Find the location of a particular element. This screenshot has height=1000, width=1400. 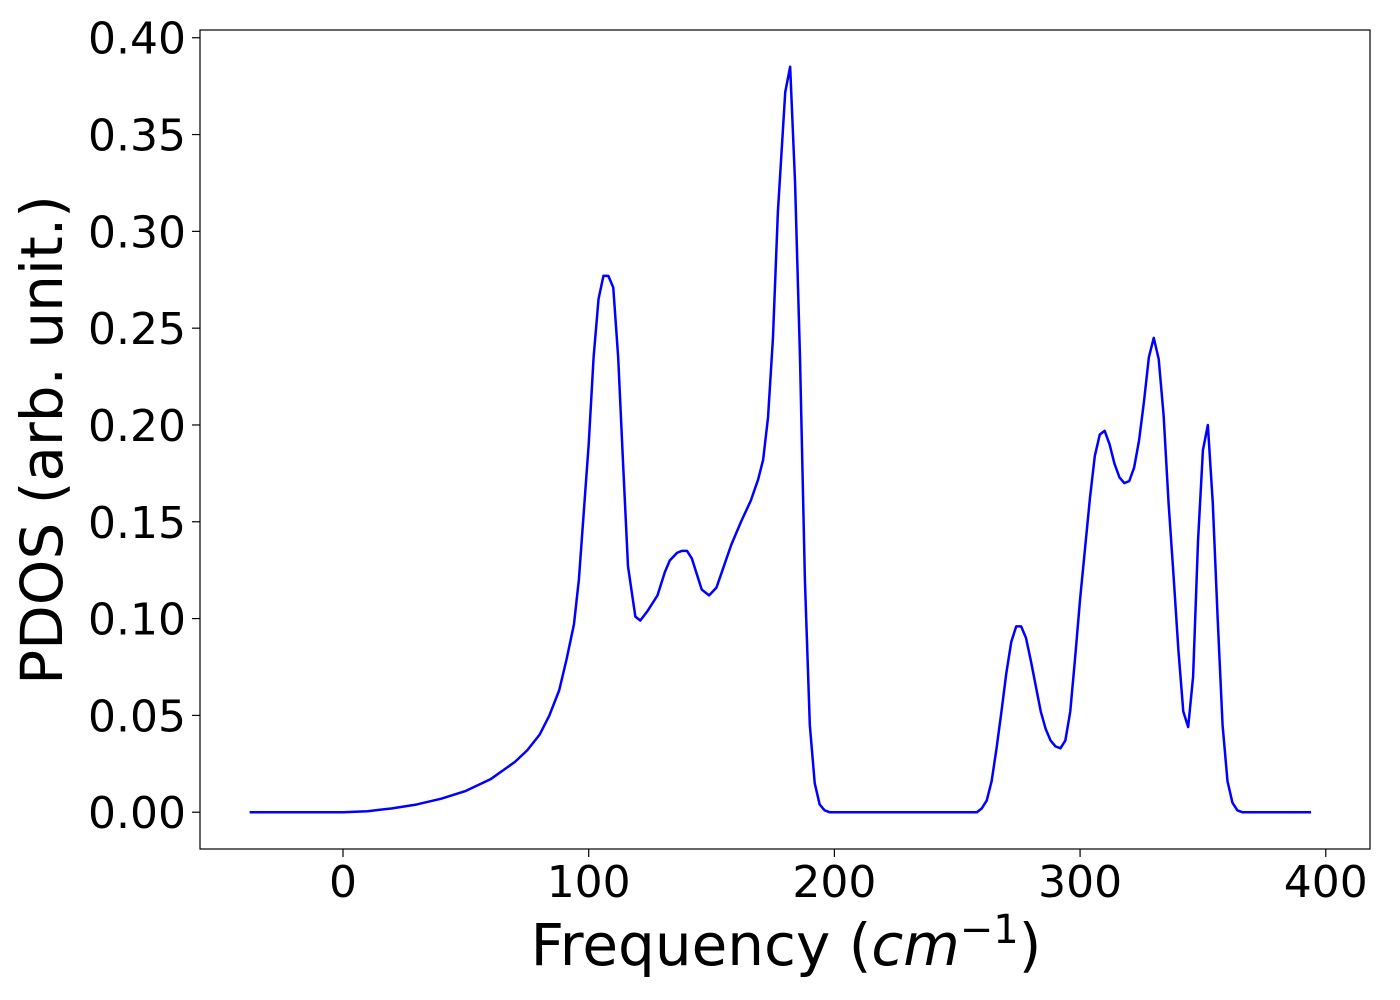

x-tick-label: 0 is located at coordinates (343, 882).